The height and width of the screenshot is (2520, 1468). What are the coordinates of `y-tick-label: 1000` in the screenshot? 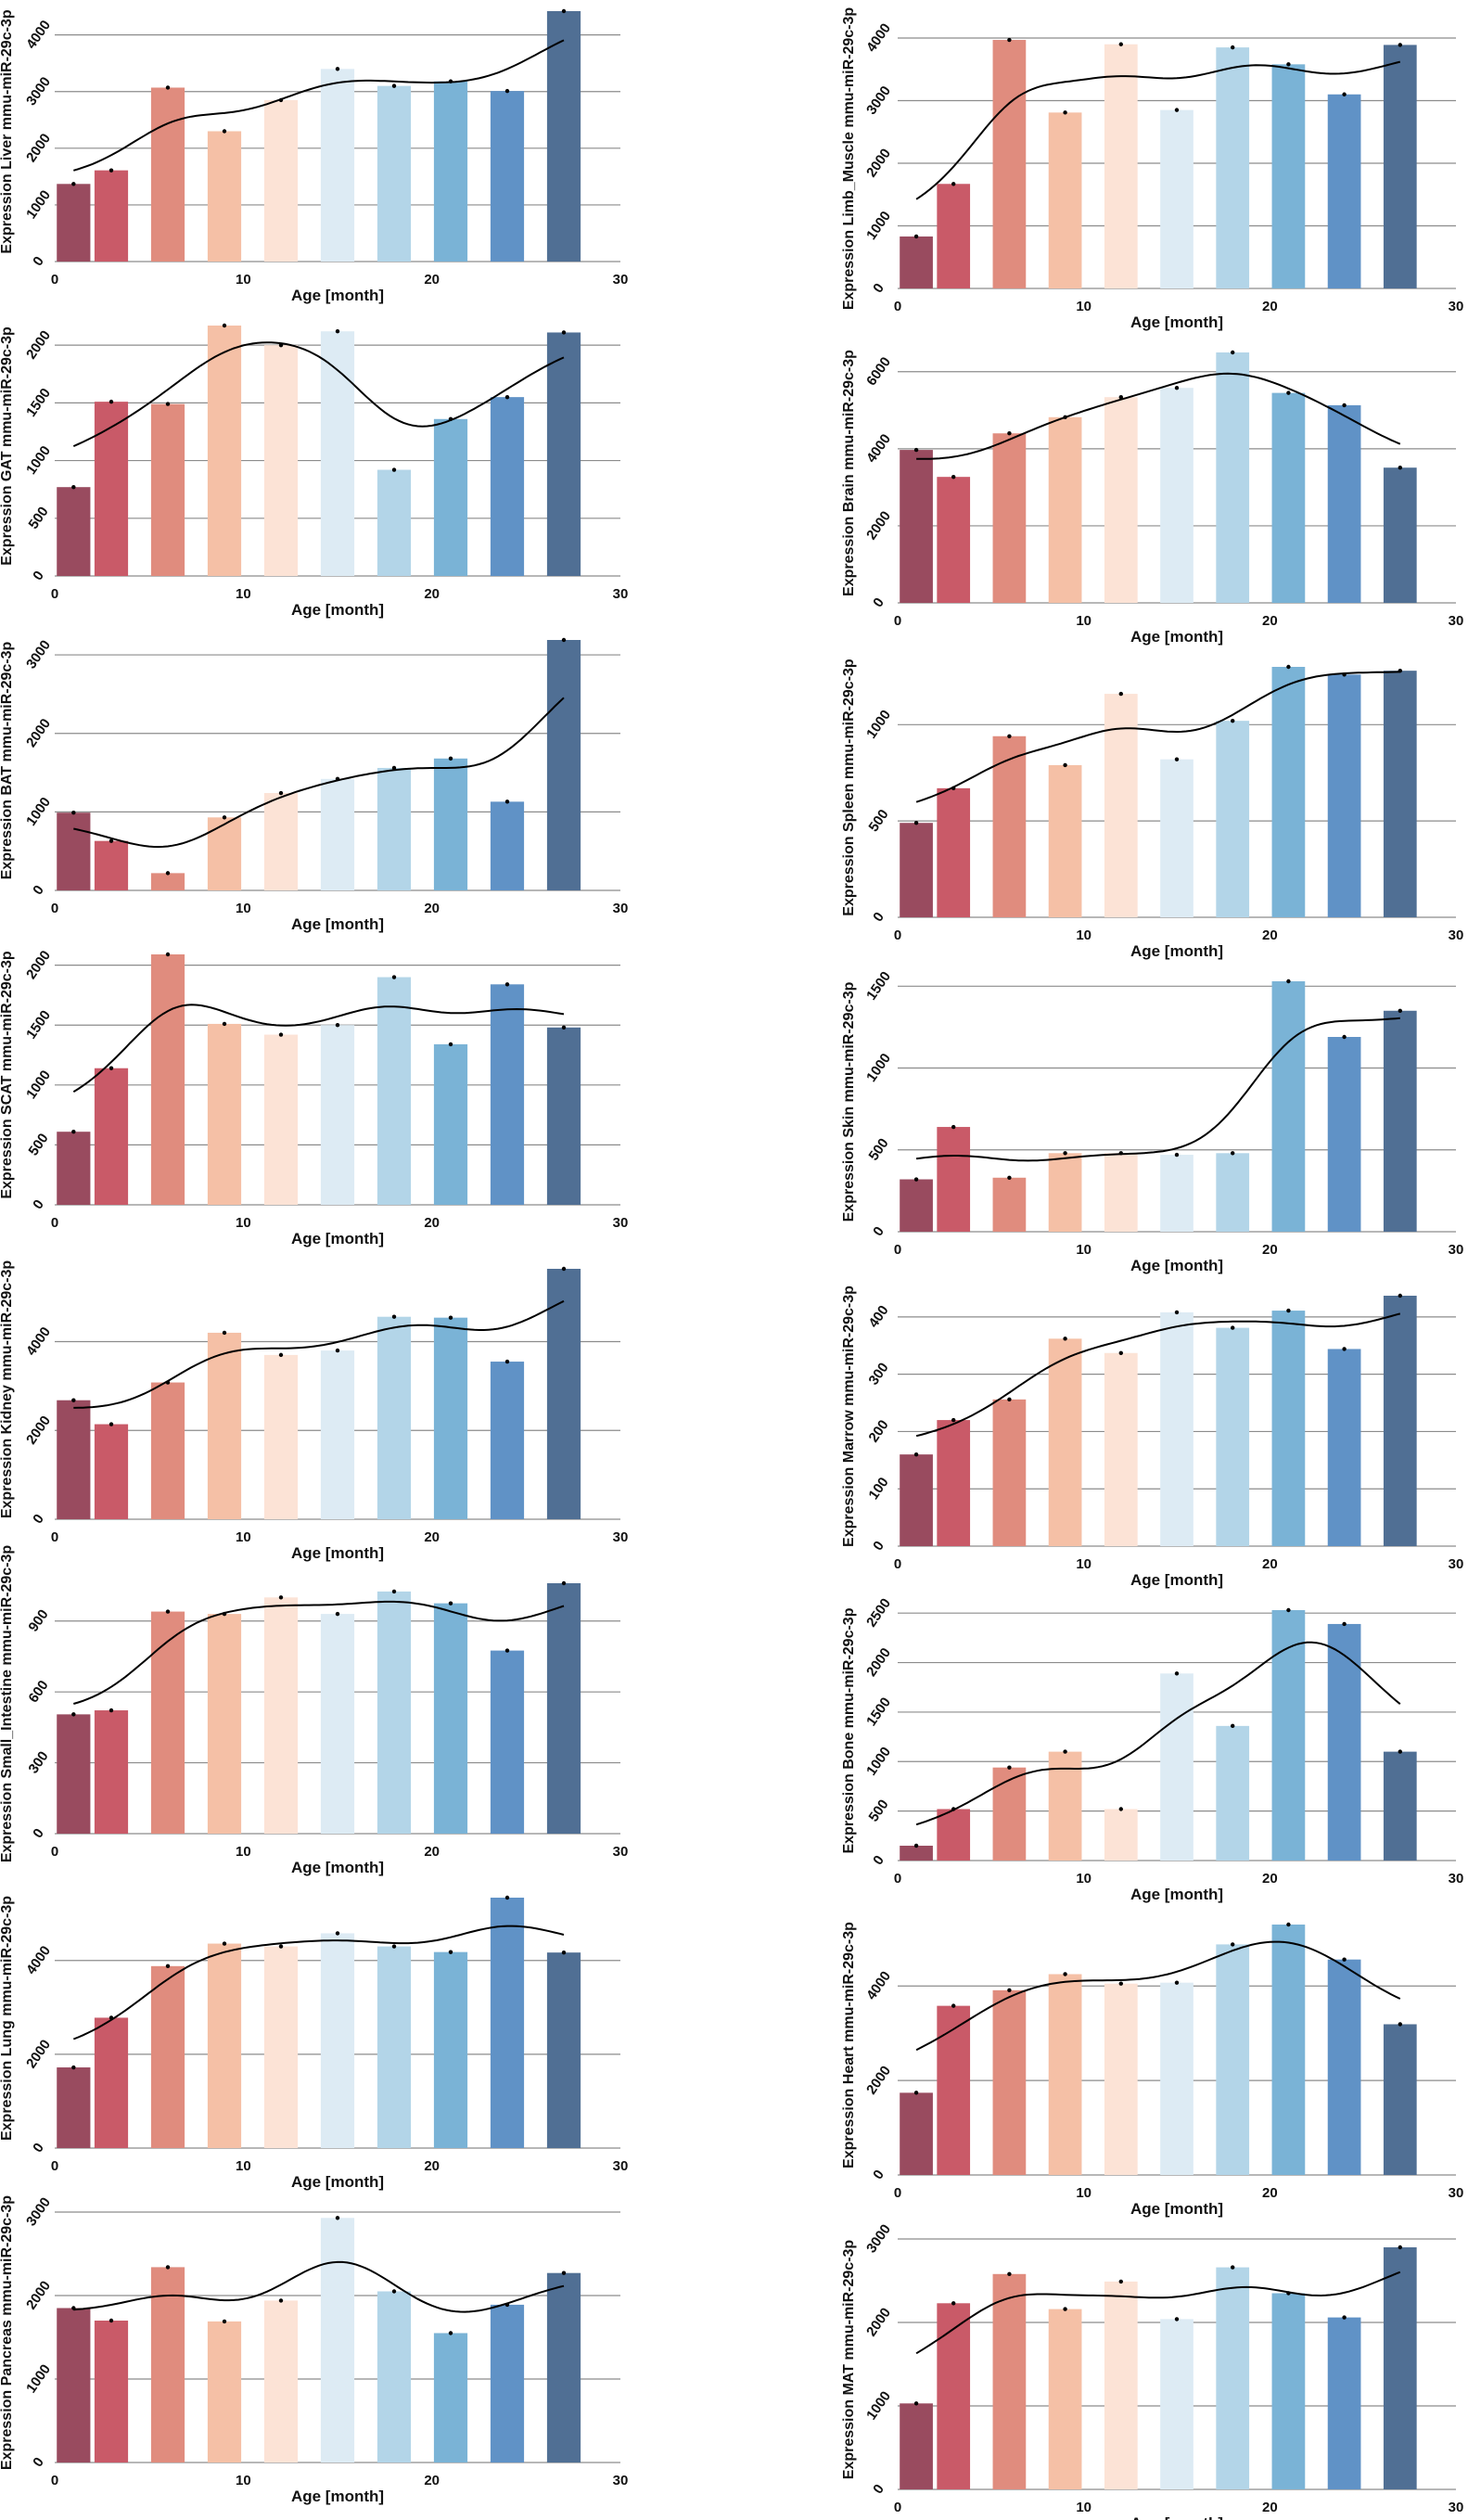 It's located at (38, 812).